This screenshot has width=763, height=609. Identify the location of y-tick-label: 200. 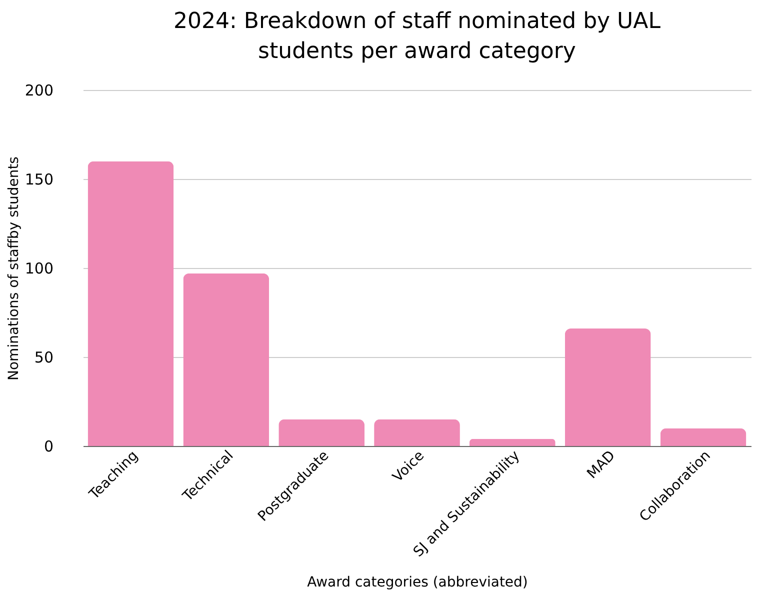
(39, 91).